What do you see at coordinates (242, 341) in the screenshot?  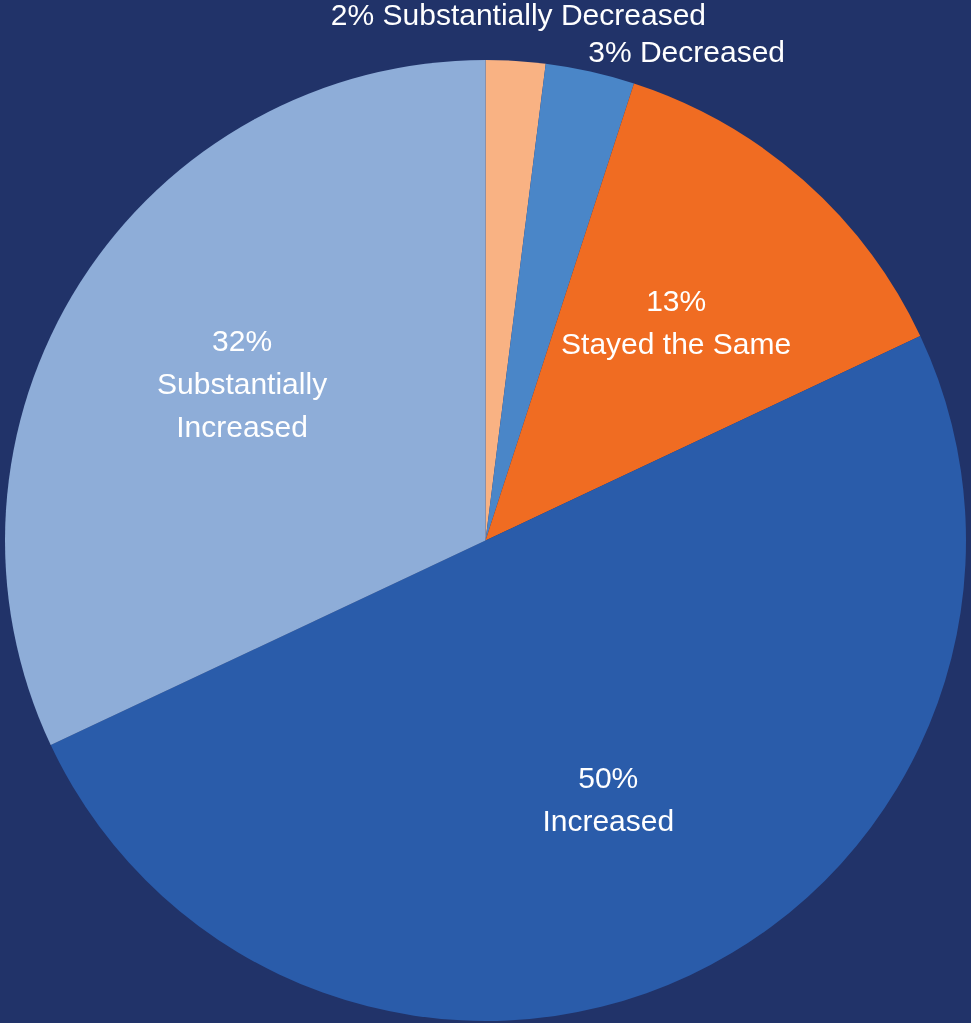 I see `data-label: 32%` at bounding box center [242, 341].